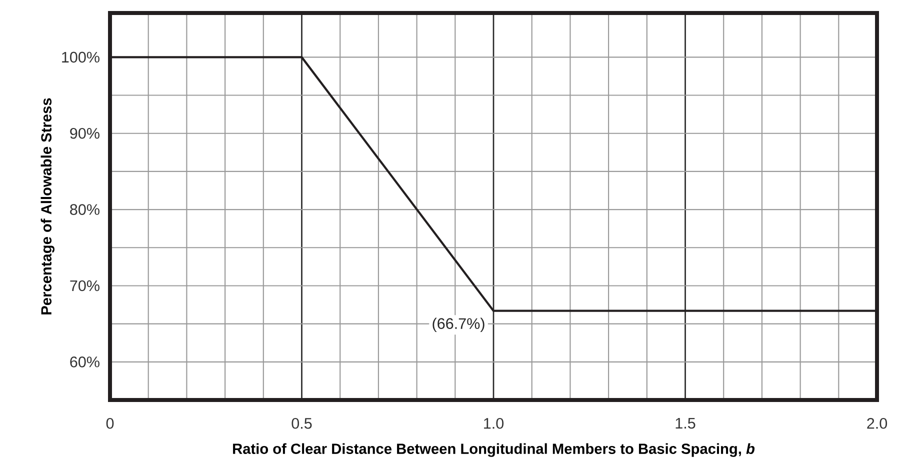  Describe the element at coordinates (686, 423) in the screenshot. I see `x-tick-label: 1.5` at that location.